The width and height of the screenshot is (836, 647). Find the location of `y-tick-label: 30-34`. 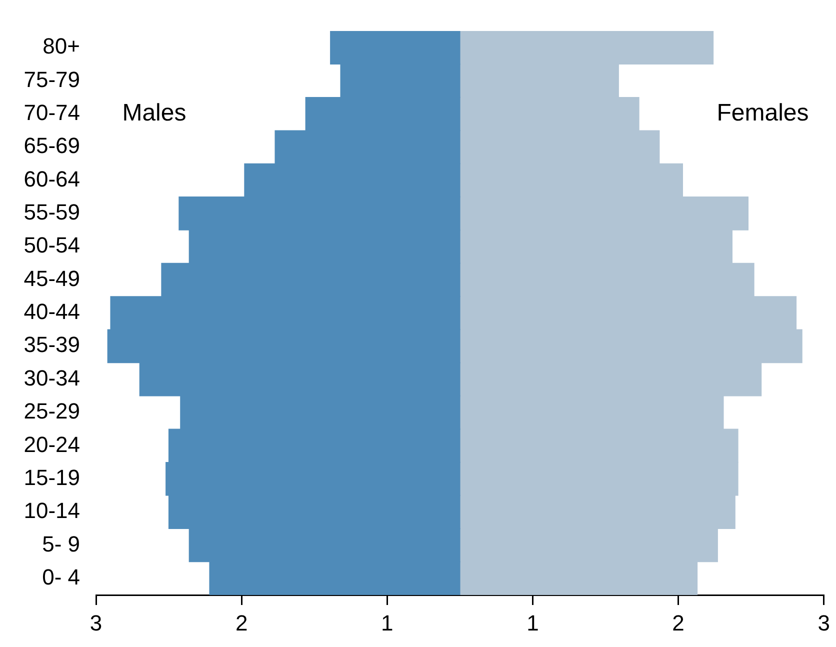

y-tick-label: 30-34 is located at coordinates (52, 377).